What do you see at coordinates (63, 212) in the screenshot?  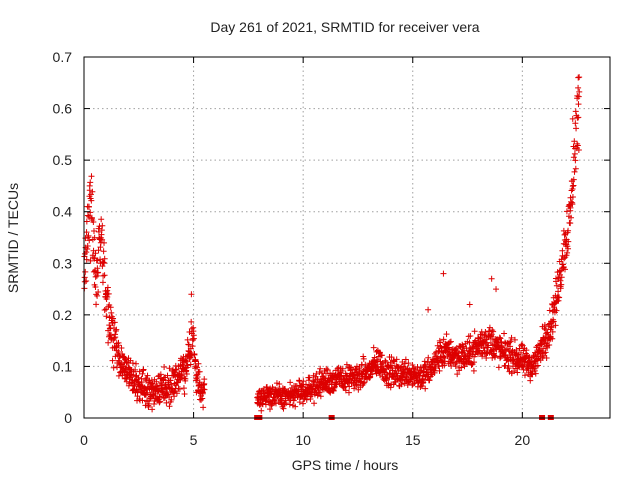 I see `y-tick-label: 0.4` at bounding box center [63, 212].